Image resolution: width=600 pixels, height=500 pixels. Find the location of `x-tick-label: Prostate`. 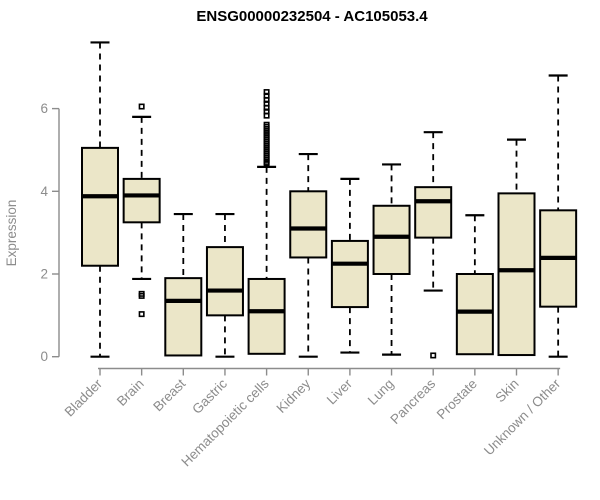

x-tick-label: Prostate is located at coordinates (457, 399).